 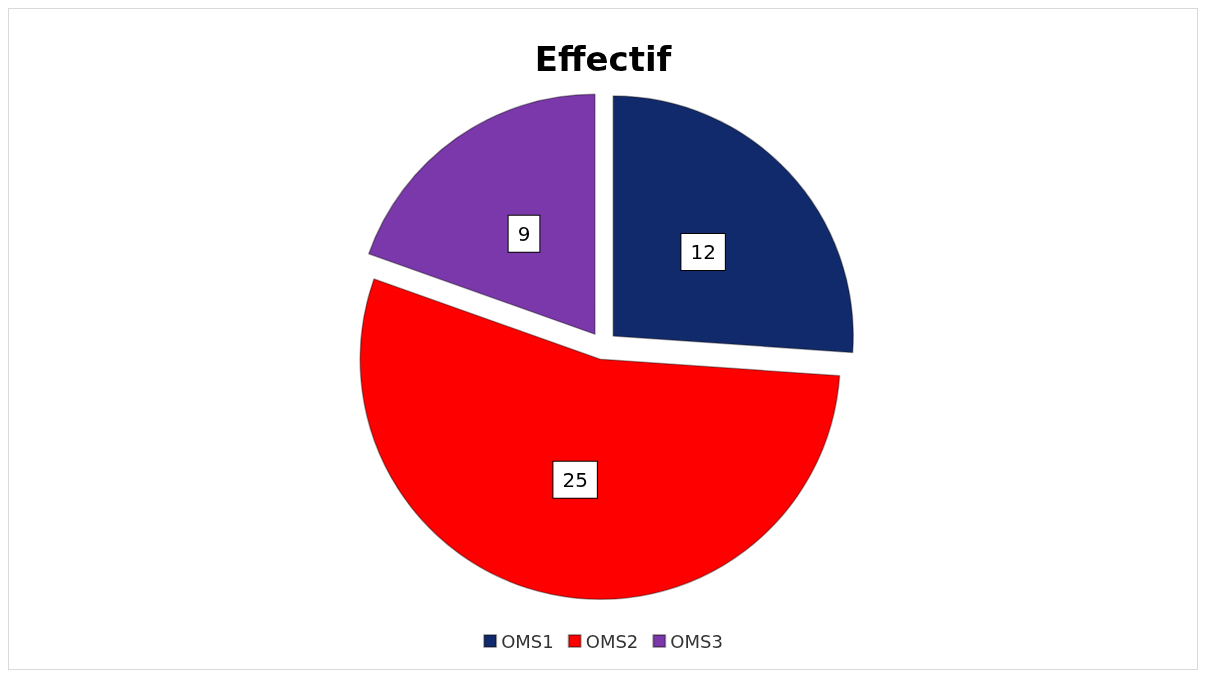 I want to click on legend-label: OMS1, so click(x=527, y=641).